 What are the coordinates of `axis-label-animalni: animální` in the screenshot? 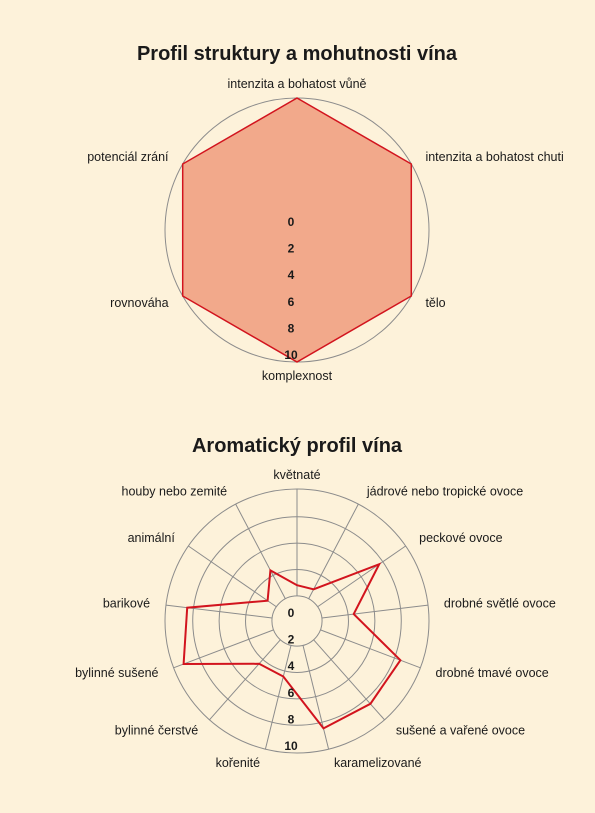 It's located at (152, 538).